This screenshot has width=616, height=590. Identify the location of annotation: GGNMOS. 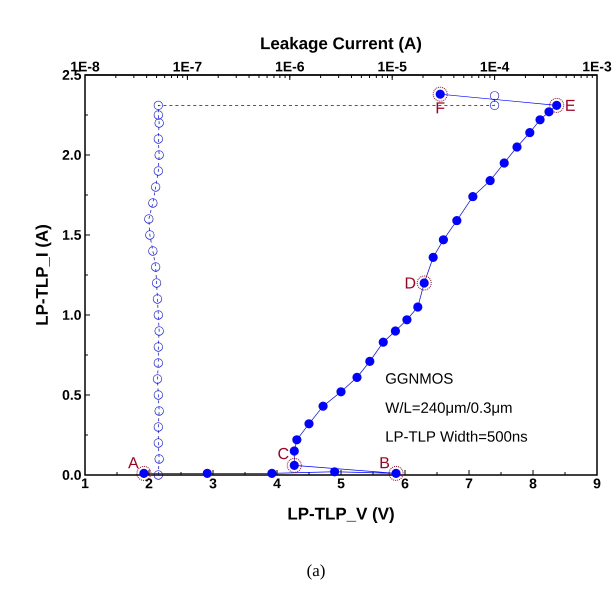
(419, 378).